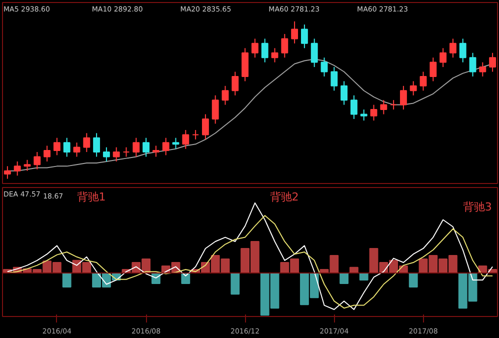 This screenshot has width=499, height=338. Describe the element at coordinates (477, 207) in the screenshot. I see `annotation: 背驰3` at that location.